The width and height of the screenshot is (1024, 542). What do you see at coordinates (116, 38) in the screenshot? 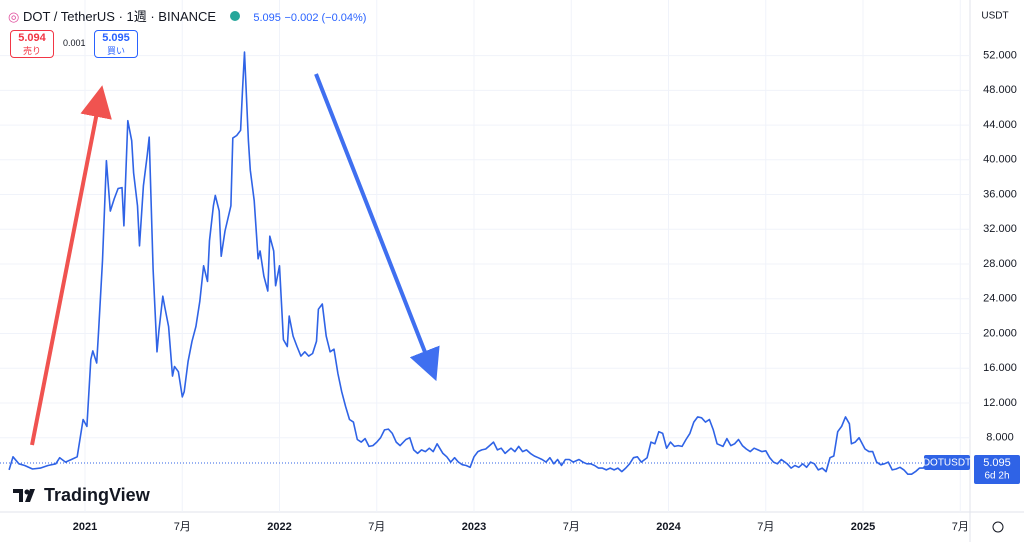
I see `buy-price: 5.095` at bounding box center [116, 38].